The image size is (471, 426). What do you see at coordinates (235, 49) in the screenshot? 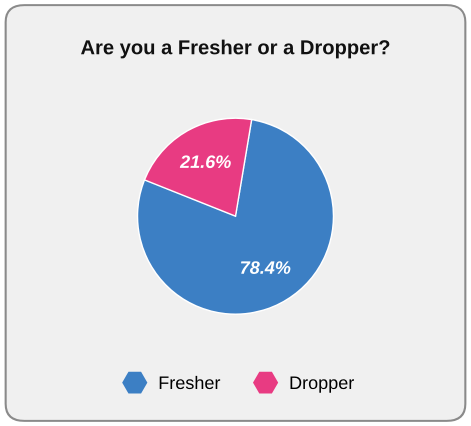
I see `chart-title: Are you a Fresher or a Dropper?` at bounding box center [235, 49].